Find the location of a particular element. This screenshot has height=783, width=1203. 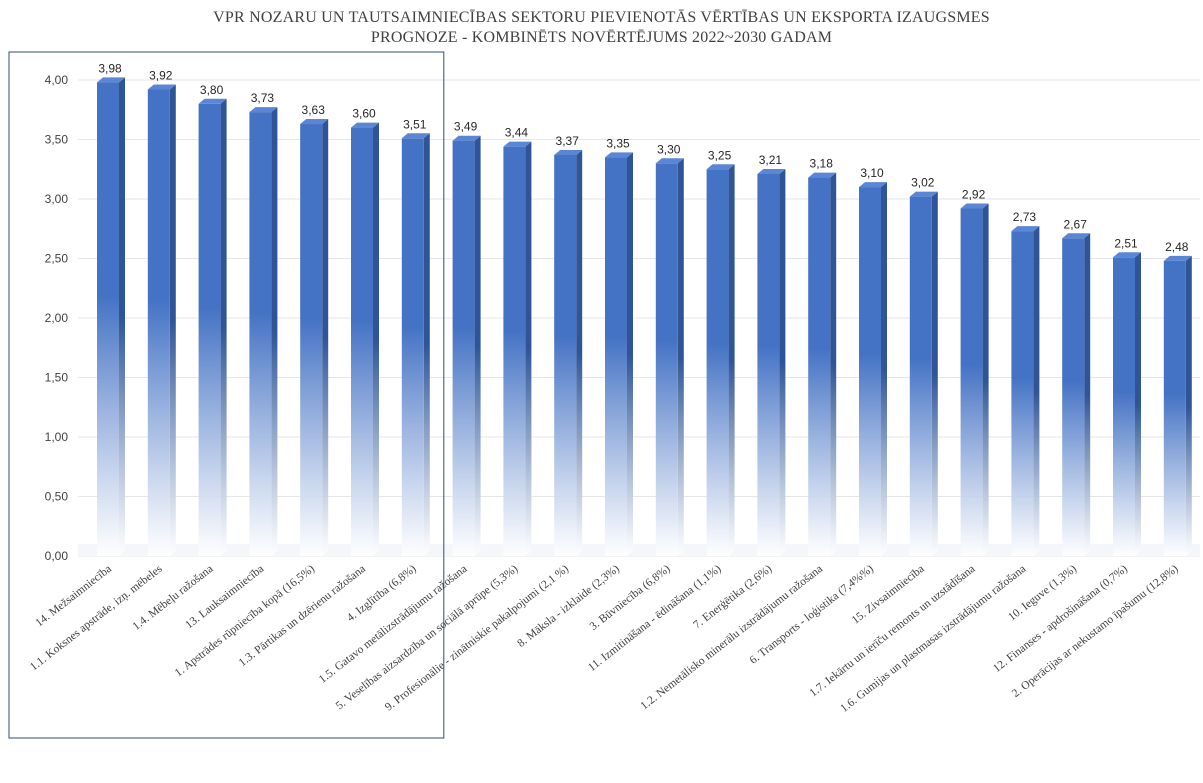

data-label: 2,51 is located at coordinates (1126, 243).